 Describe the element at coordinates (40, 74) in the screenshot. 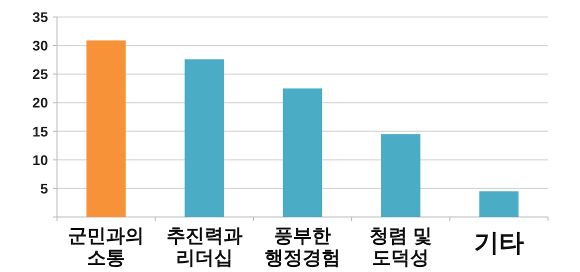

I see `y-tick-label: 25` at that location.